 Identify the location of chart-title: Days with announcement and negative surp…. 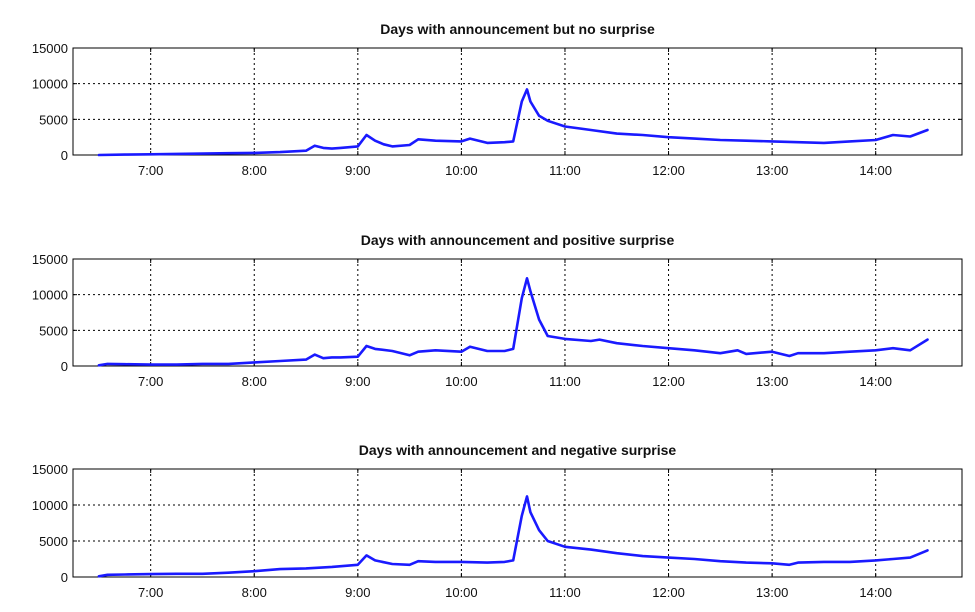
(518, 450).